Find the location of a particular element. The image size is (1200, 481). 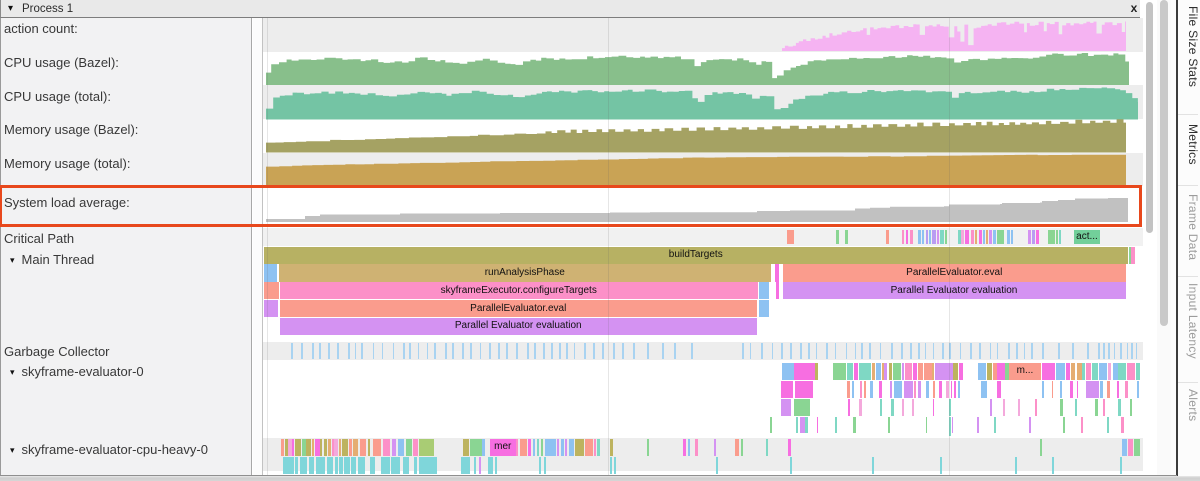

horizontal-scrollbar is located at coordinates (600, 478).